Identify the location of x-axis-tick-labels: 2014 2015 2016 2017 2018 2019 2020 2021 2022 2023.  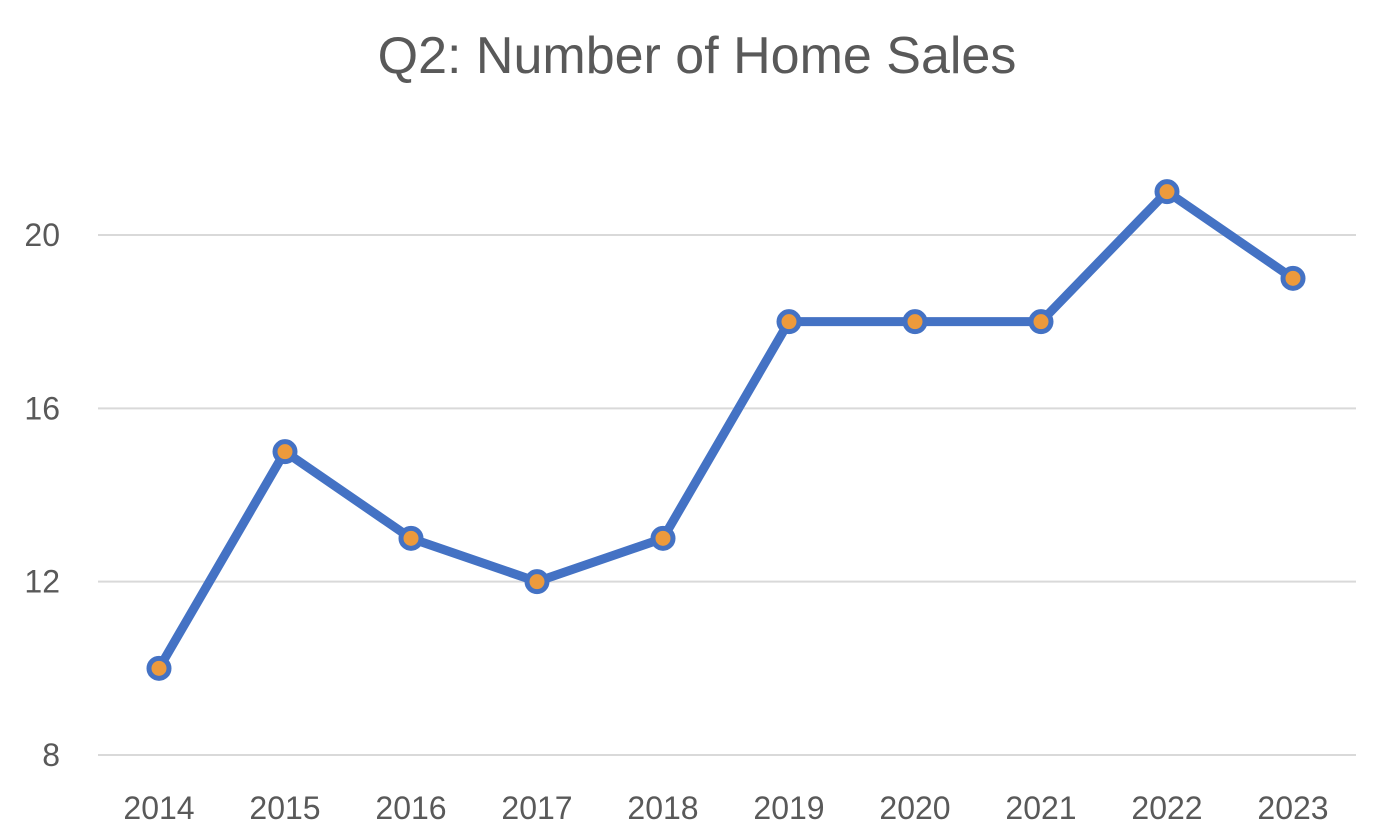
(725, 808).